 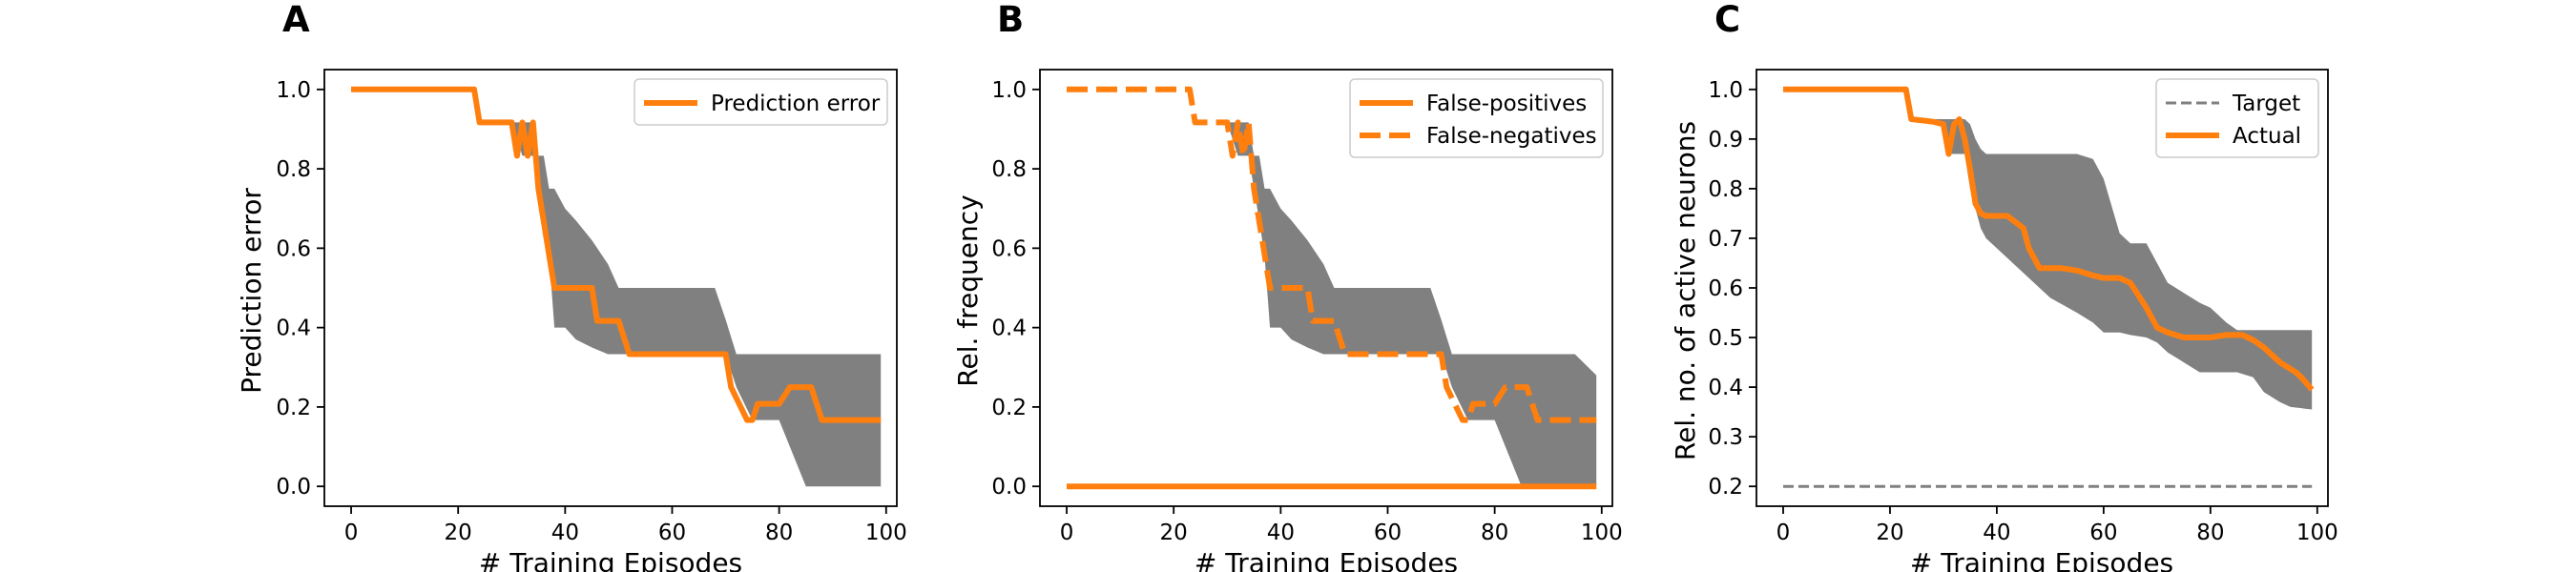 What do you see at coordinates (1511, 136) in the screenshot?
I see `legend-label: False-negatives` at bounding box center [1511, 136].